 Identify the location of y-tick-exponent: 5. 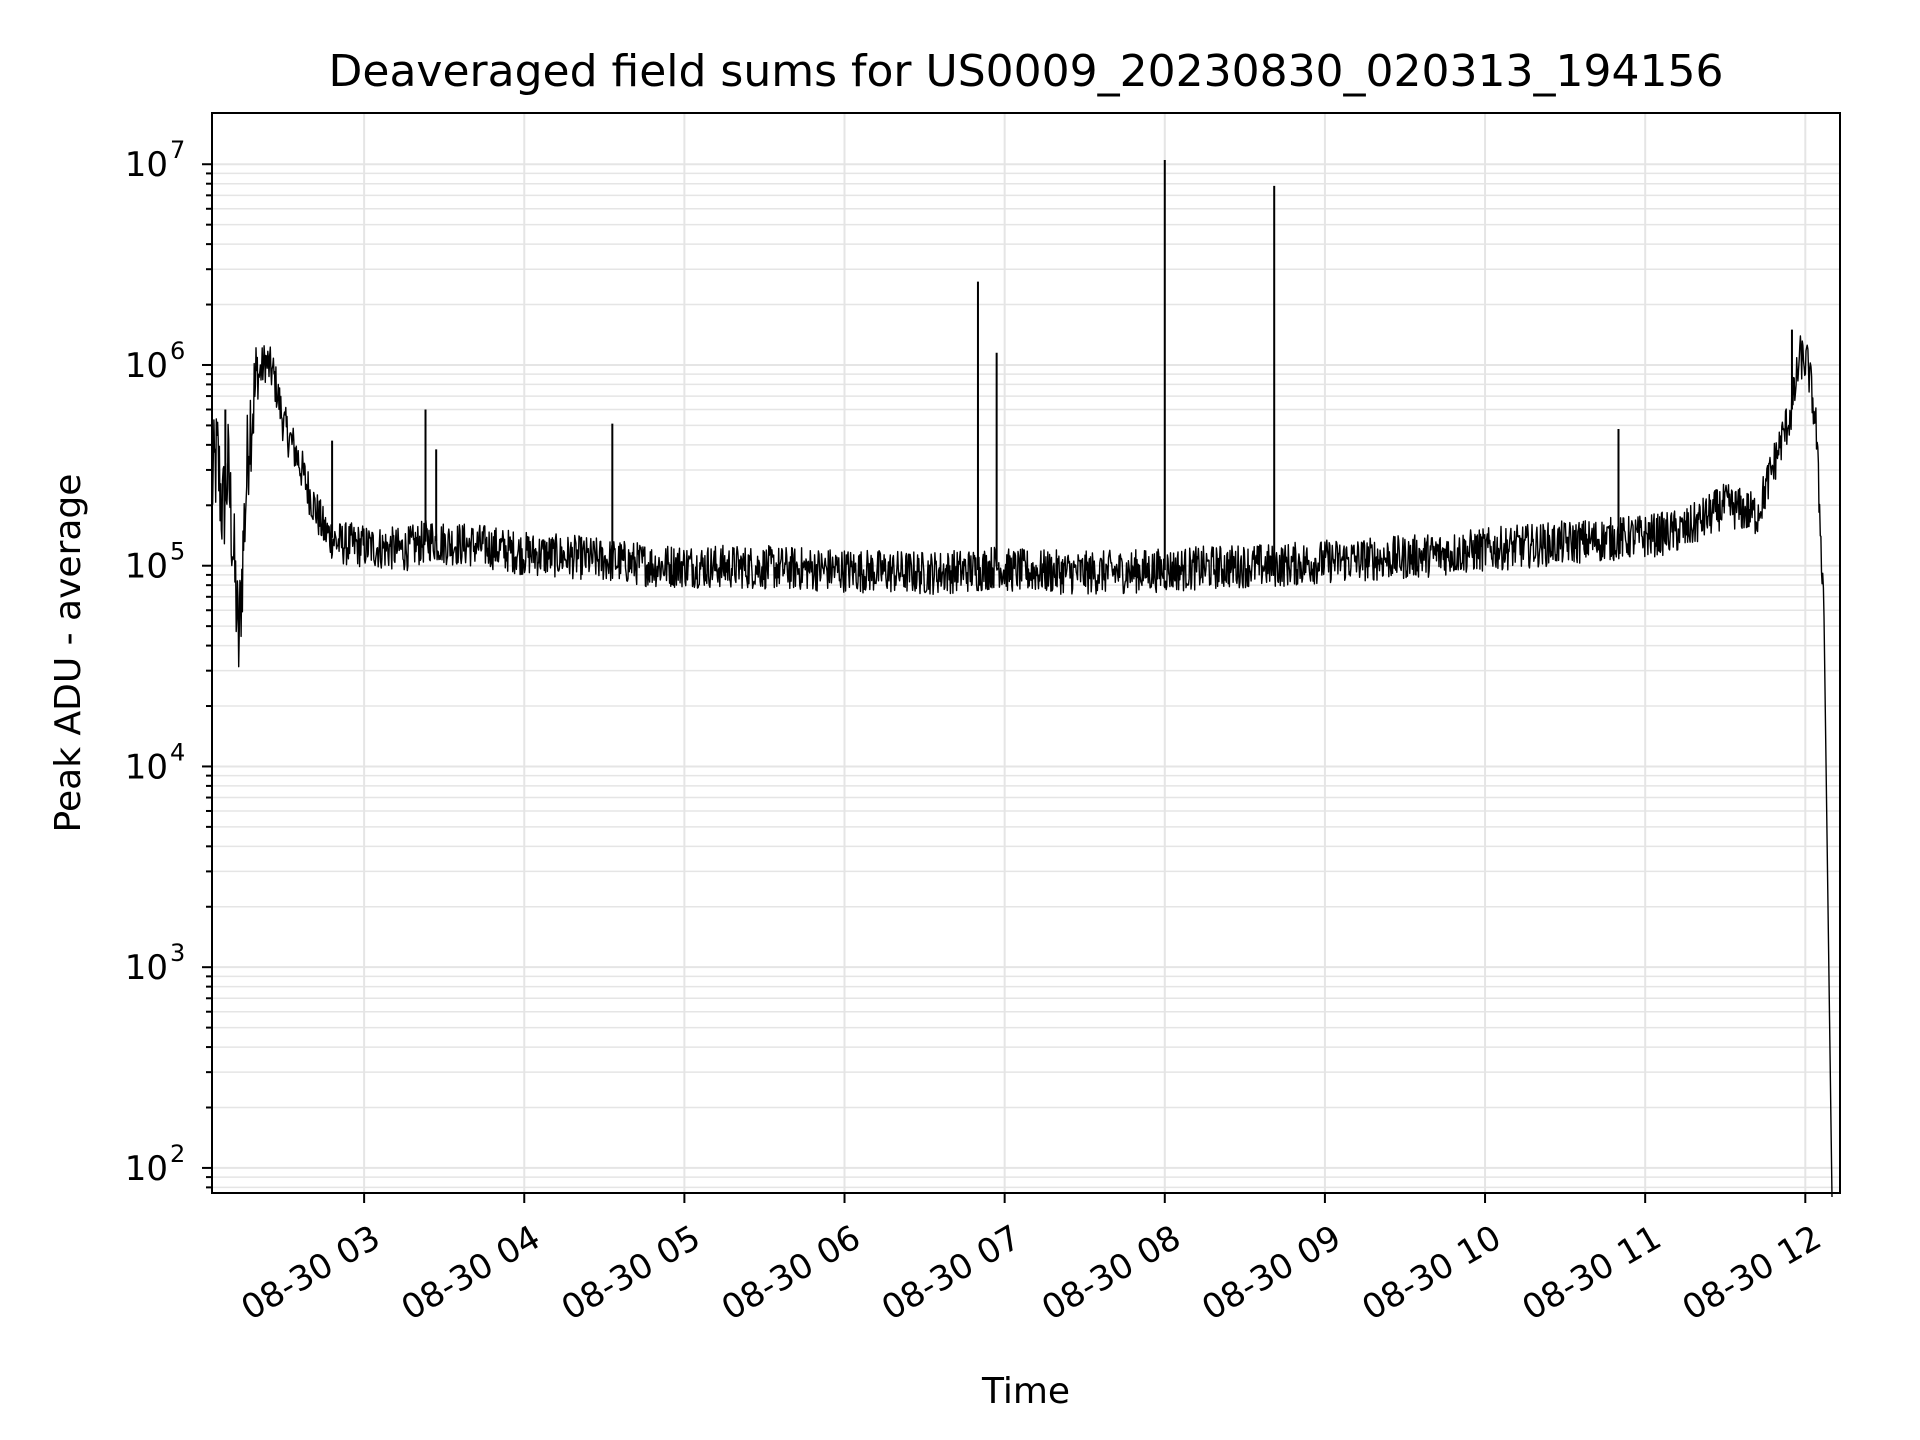
(177, 552).